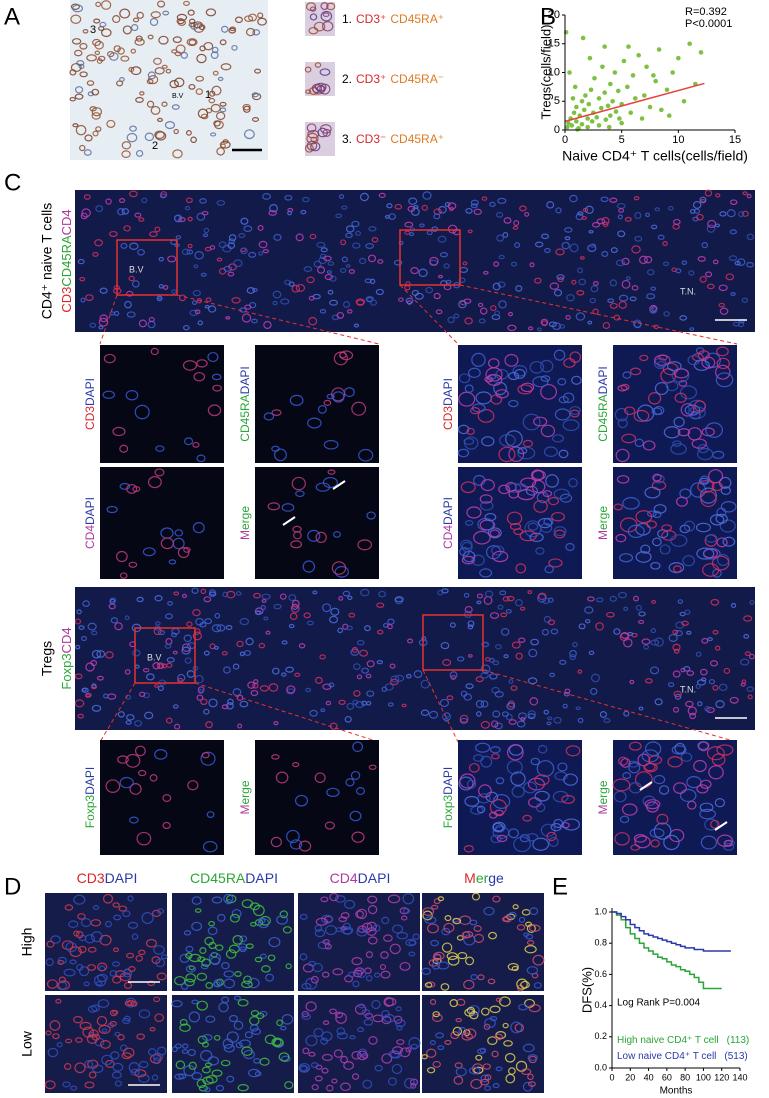 Image resolution: width=769 pixels, height=1098 pixels. What do you see at coordinates (147, 267) in the screenshot?
I see `zoom-box` at bounding box center [147, 267].